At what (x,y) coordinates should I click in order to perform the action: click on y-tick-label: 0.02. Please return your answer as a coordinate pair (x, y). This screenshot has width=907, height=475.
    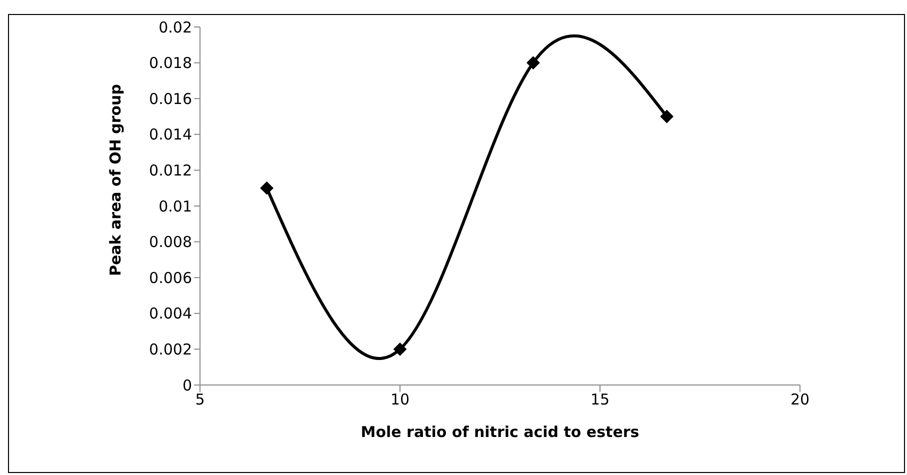
    Looking at the image, I should click on (175, 27).